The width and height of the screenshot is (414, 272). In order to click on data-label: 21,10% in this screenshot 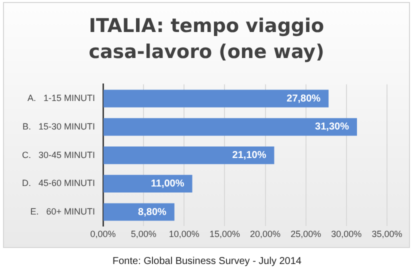, I will do `click(249, 156)`.